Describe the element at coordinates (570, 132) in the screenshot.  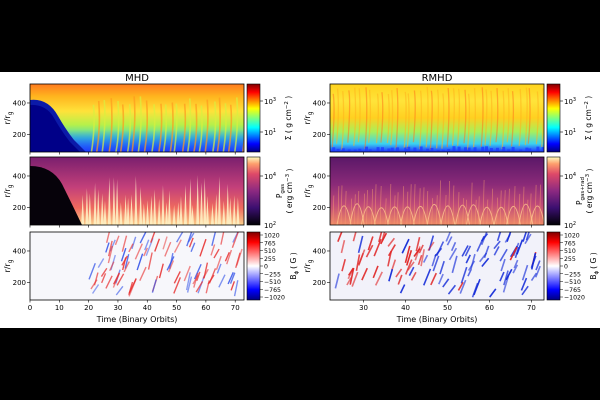
I see `cb-tick-1e1-right: 10¹` at that location.